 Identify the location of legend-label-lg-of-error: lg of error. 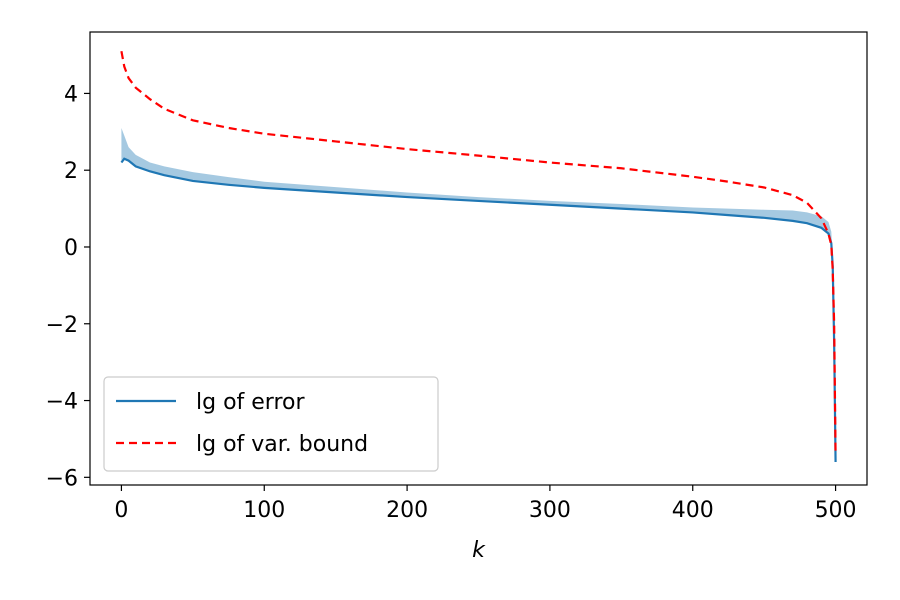
(250, 402).